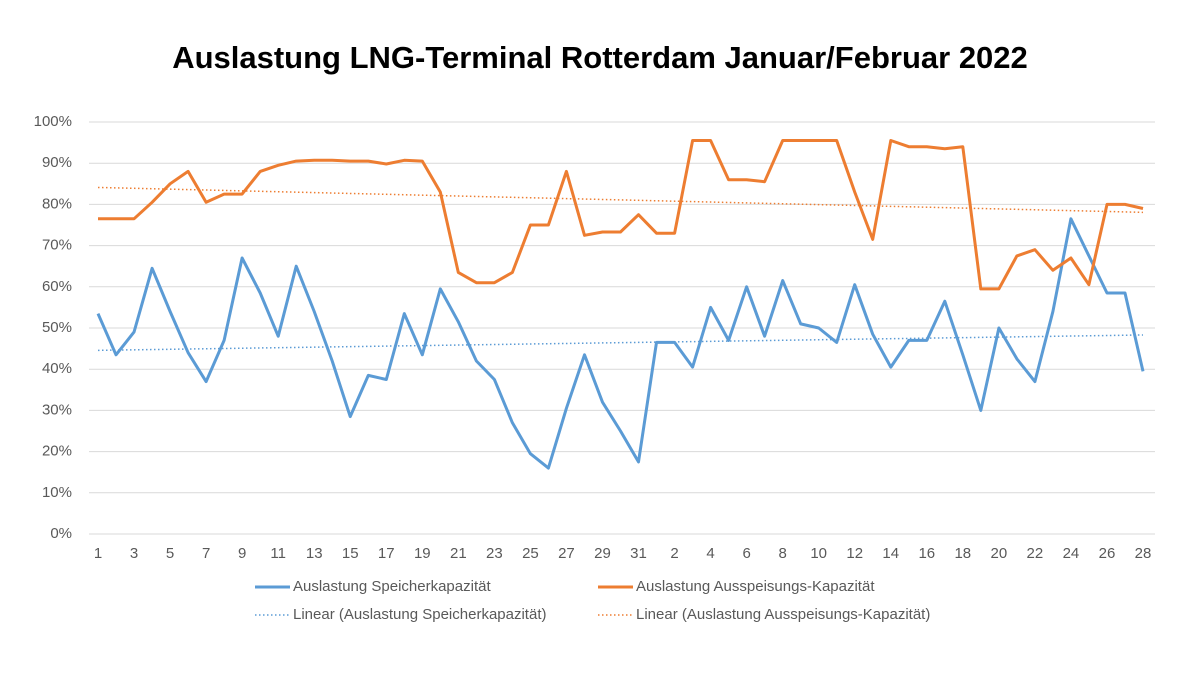 This screenshot has height=675, width=1200. Describe the element at coordinates (674, 553) in the screenshot. I see `x-tick-label: 2` at that location.